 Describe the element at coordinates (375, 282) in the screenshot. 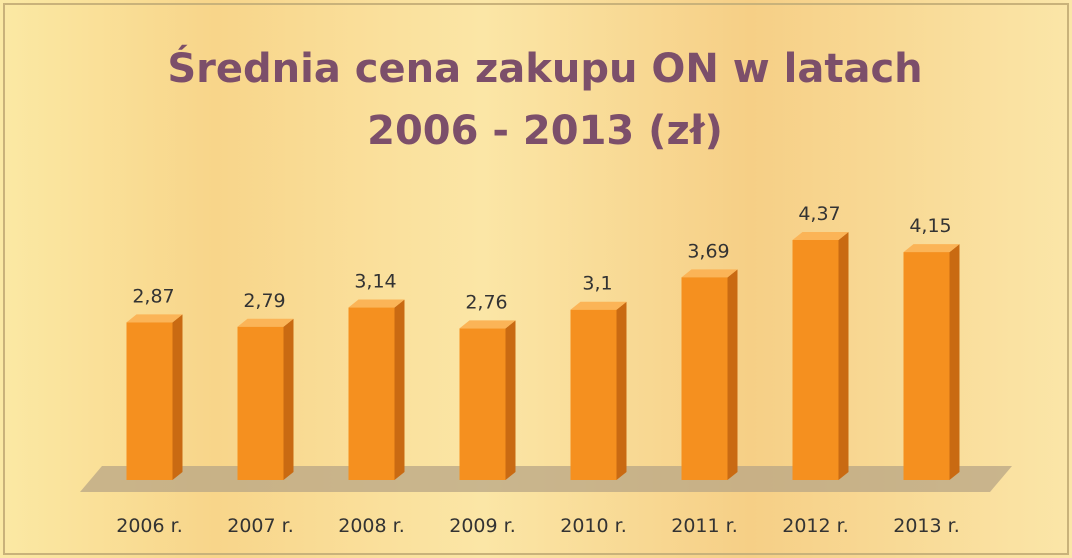

I see `data-label: 3,14` at that location.